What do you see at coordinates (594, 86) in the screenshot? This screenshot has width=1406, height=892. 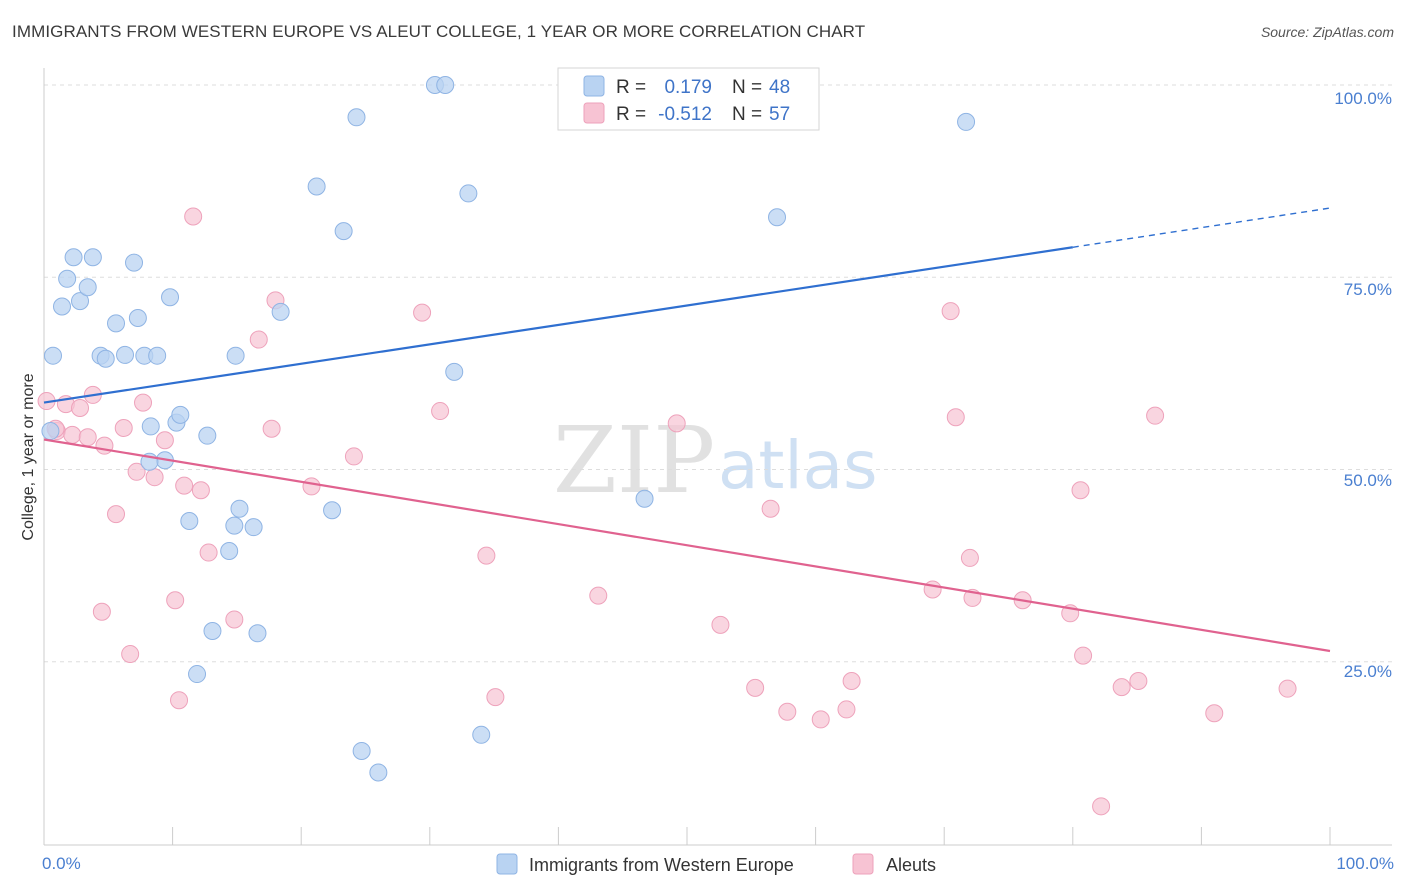 I see `legend-swatch-blue` at bounding box center [594, 86].